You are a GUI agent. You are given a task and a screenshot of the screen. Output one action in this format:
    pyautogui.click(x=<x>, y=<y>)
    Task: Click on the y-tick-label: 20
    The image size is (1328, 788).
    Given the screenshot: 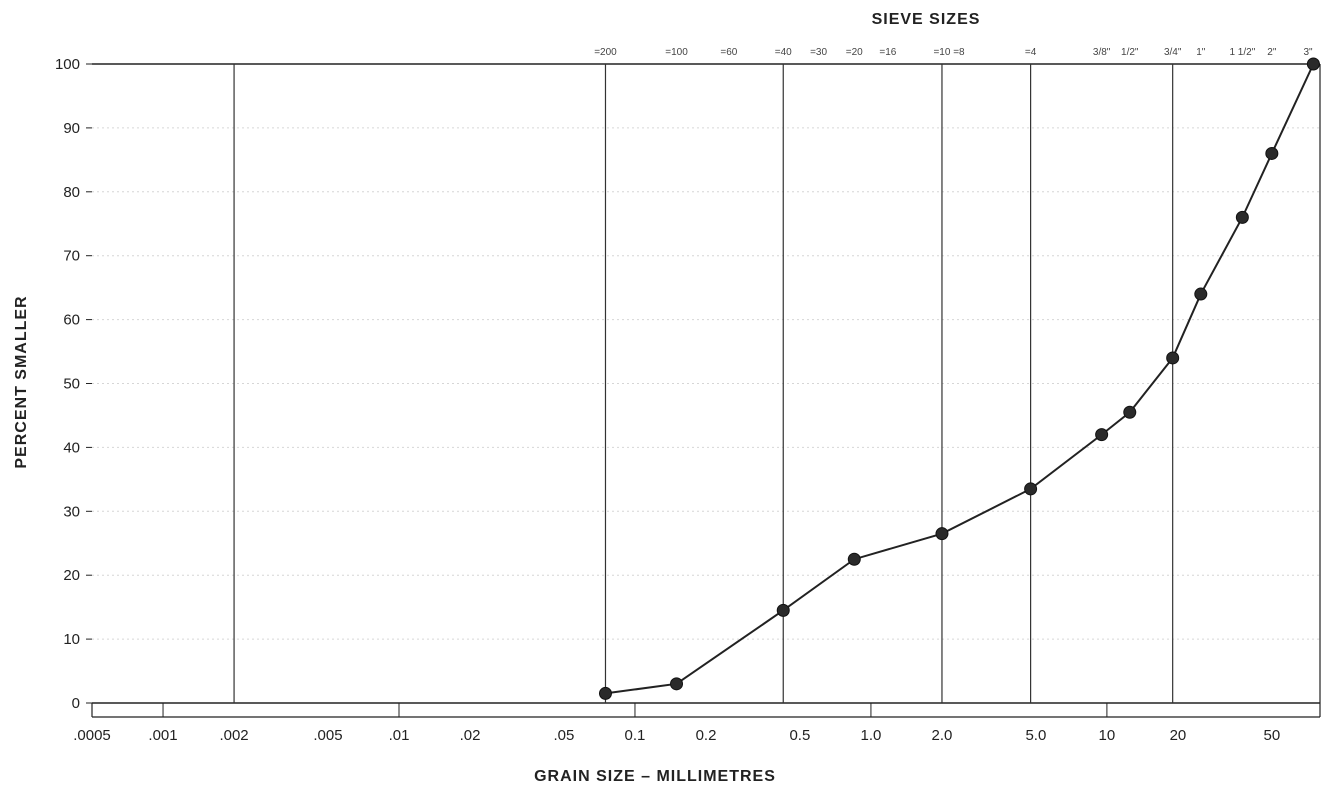 What is the action you would take?
    pyautogui.click(x=71, y=575)
    